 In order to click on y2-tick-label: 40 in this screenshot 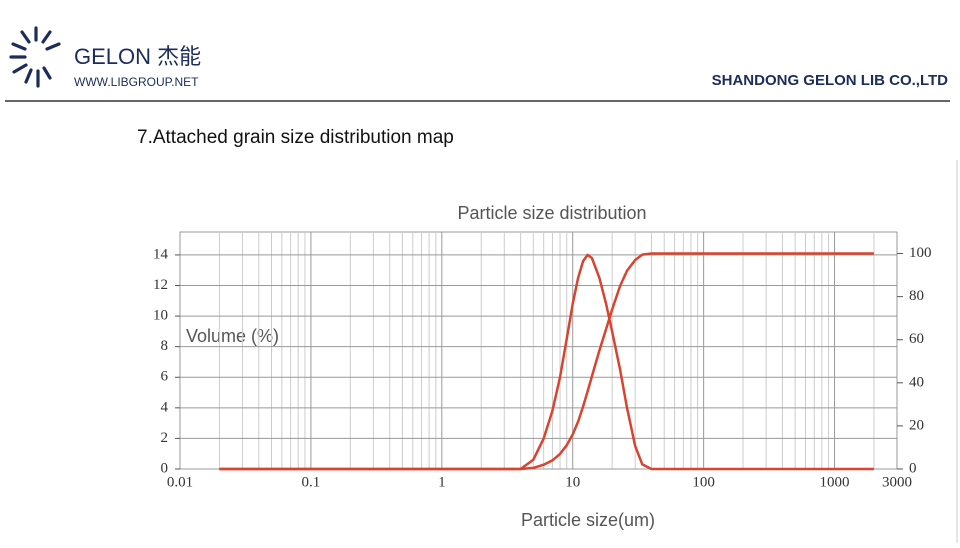, I will do `click(916, 382)`.